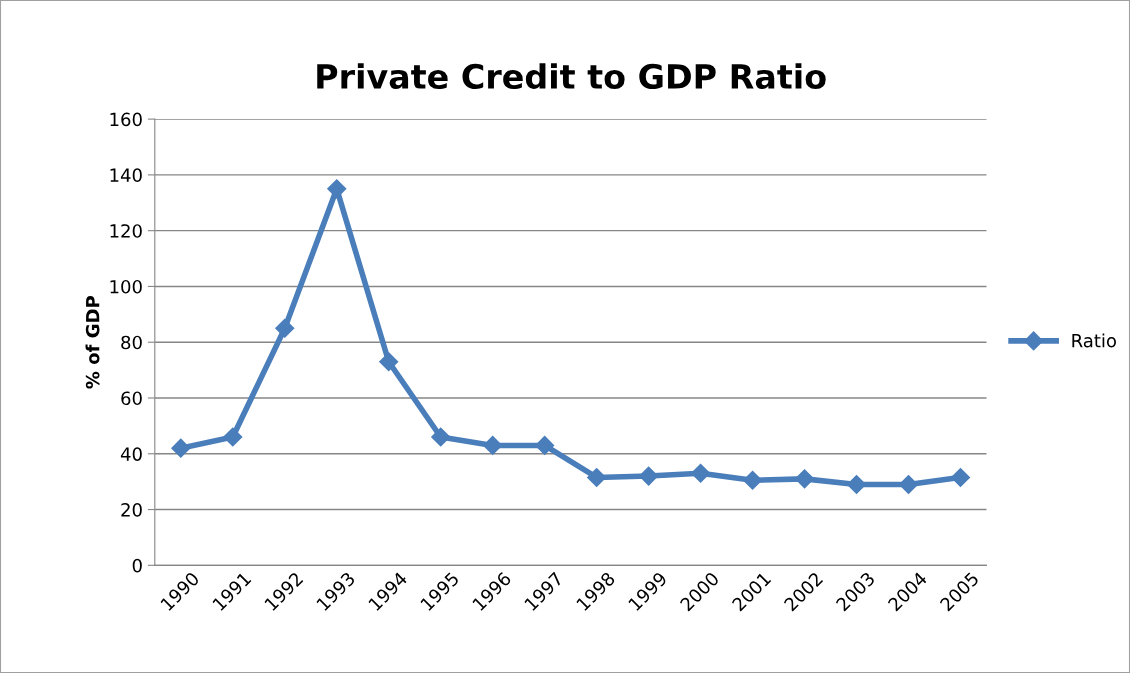 This screenshot has height=673, width=1130. Describe the element at coordinates (126, 119) in the screenshot. I see `y-tick-label: 160` at that location.